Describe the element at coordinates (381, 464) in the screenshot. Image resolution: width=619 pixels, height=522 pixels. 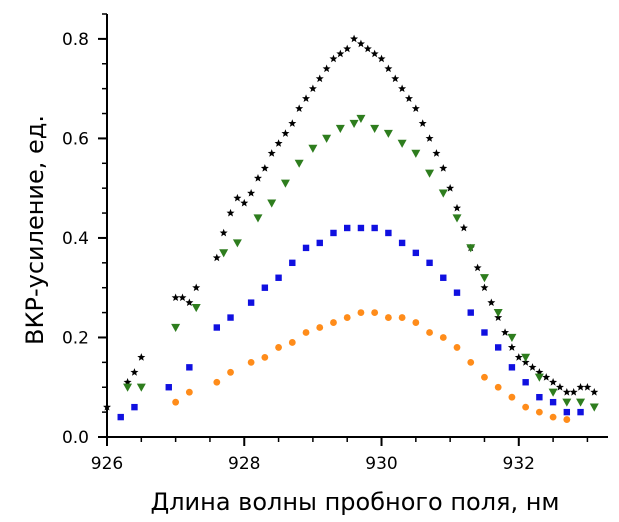
I see `x-tick-label: 930` at that location.